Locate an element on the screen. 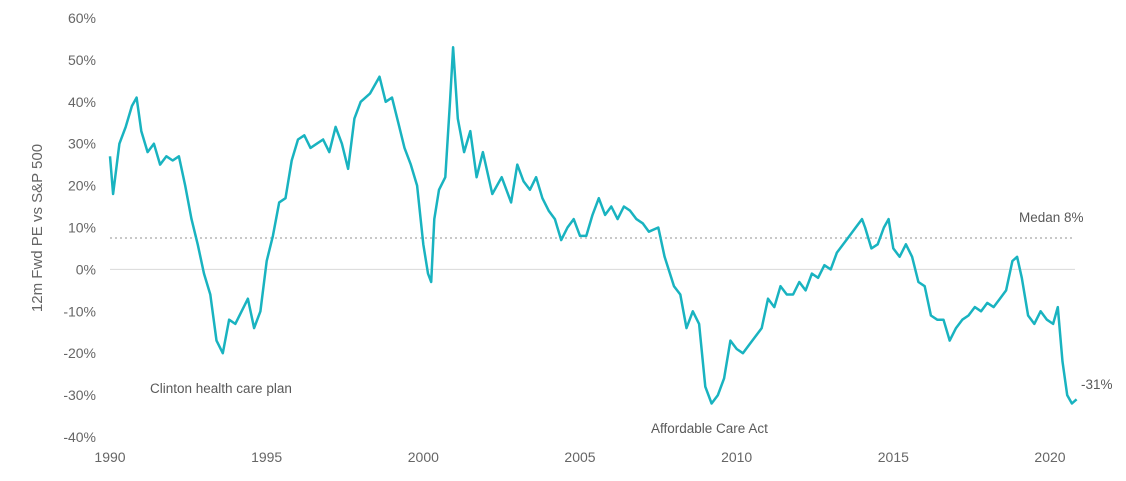  x-axis-tick-labels: 1990 1995 2000 2005 2010 2015 2020 is located at coordinates (579, 457).